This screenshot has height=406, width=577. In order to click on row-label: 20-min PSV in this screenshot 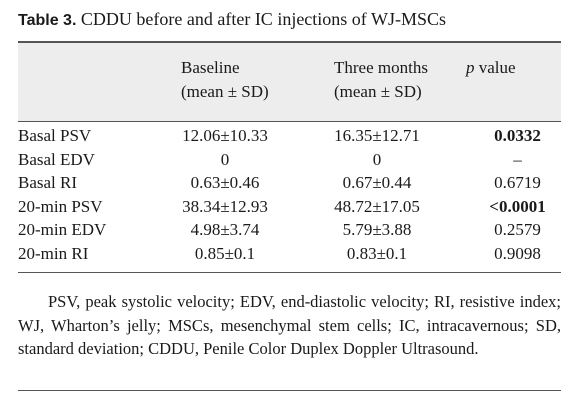, I will do `click(60, 206)`.